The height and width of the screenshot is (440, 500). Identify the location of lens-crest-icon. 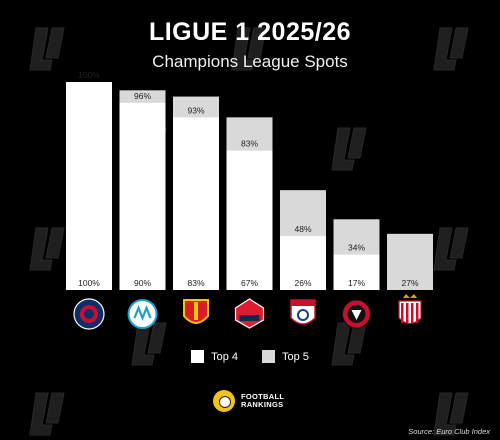
(196, 311).